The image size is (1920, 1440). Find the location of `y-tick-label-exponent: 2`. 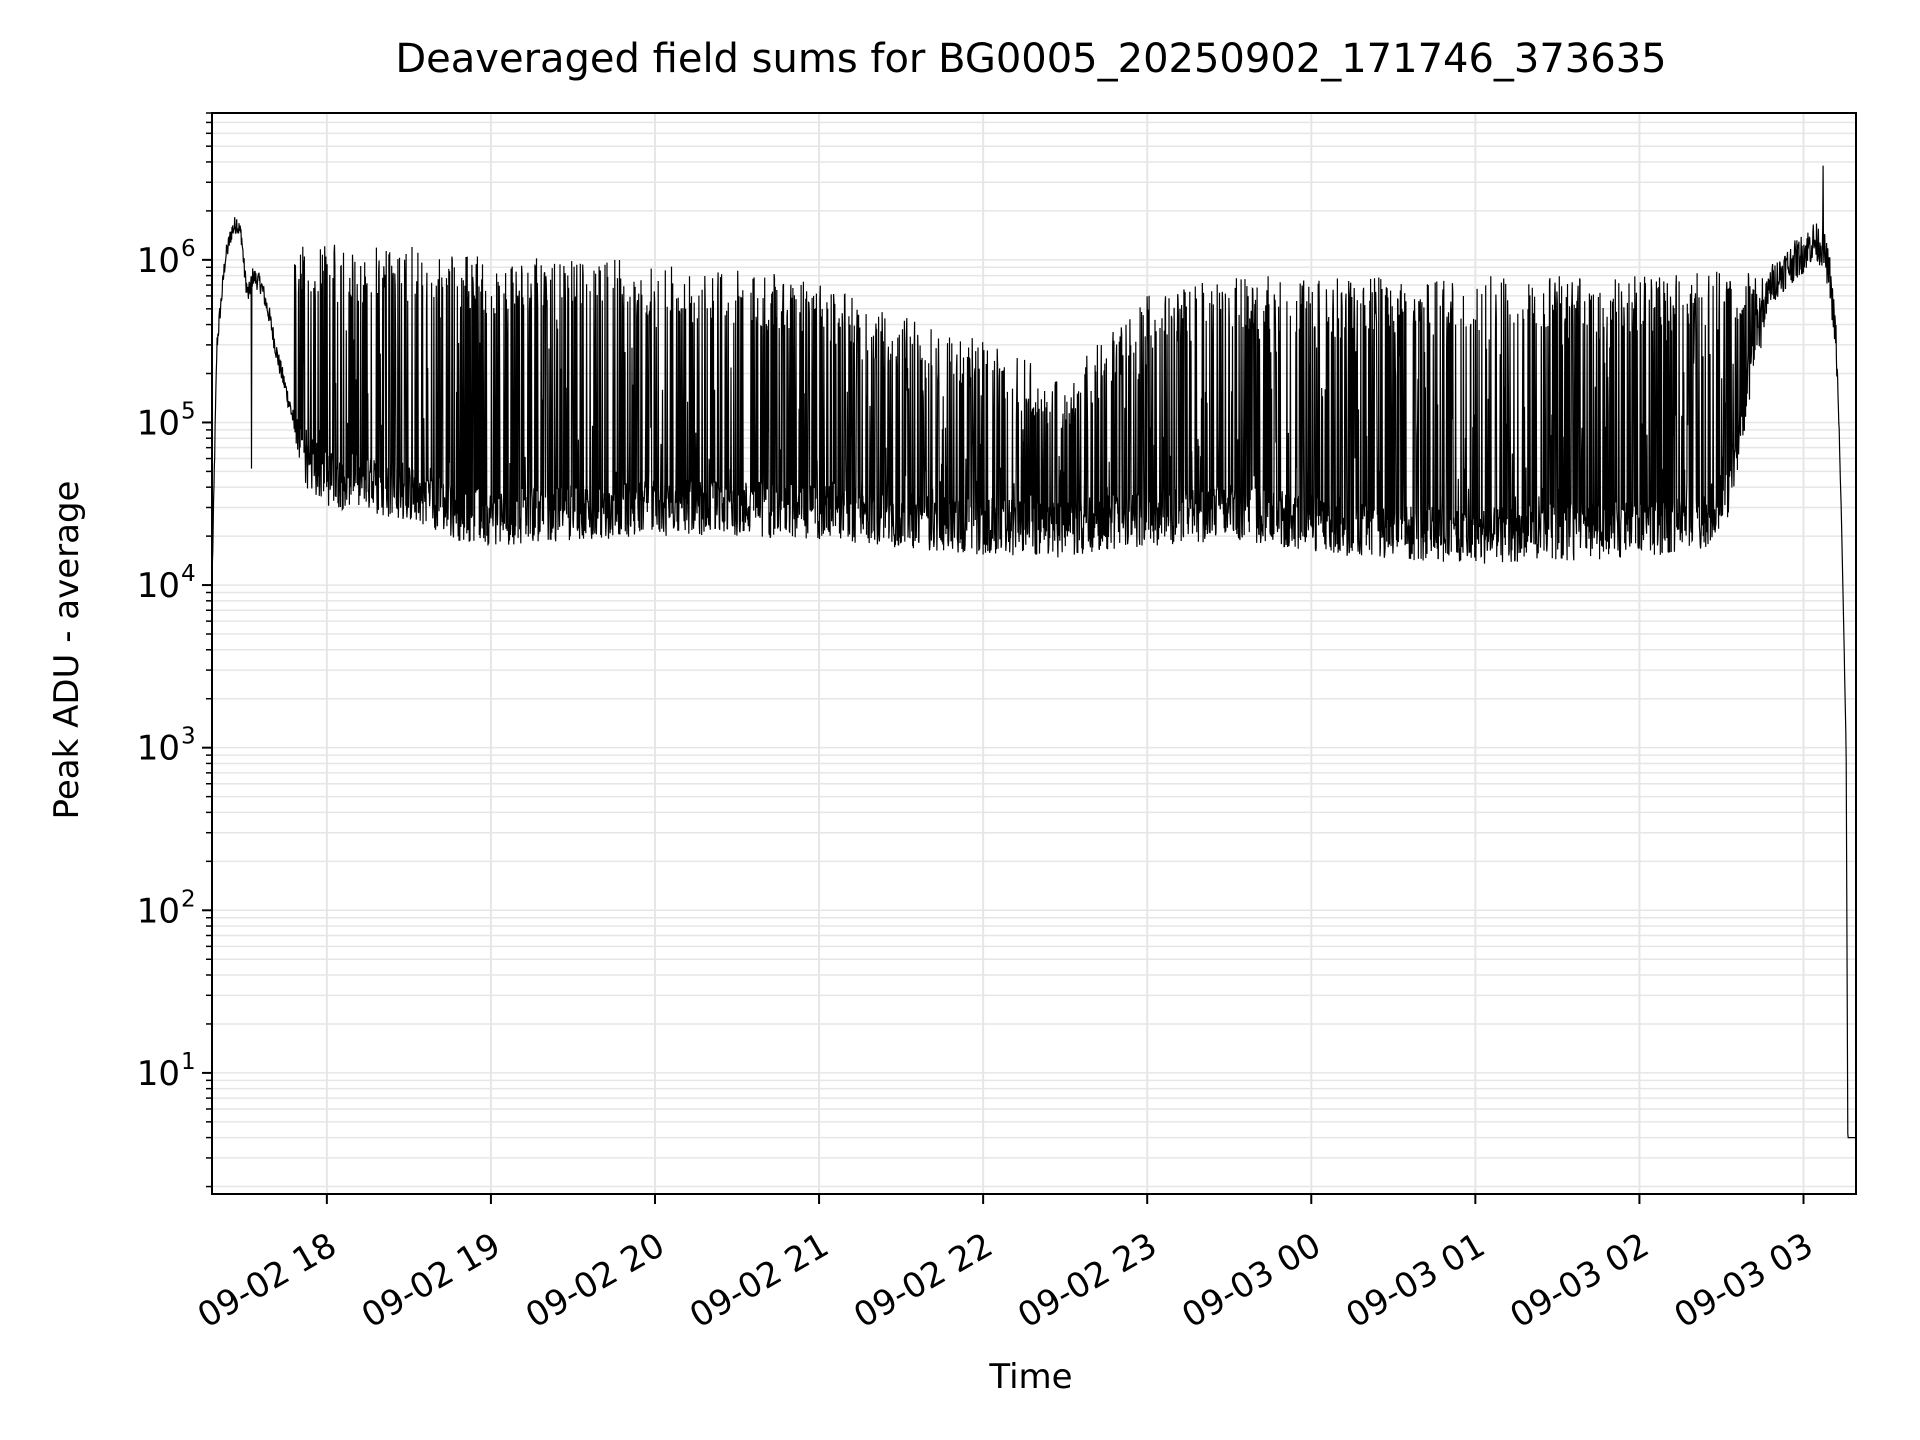

y-tick-label-exponent: 2 is located at coordinates (188, 899).